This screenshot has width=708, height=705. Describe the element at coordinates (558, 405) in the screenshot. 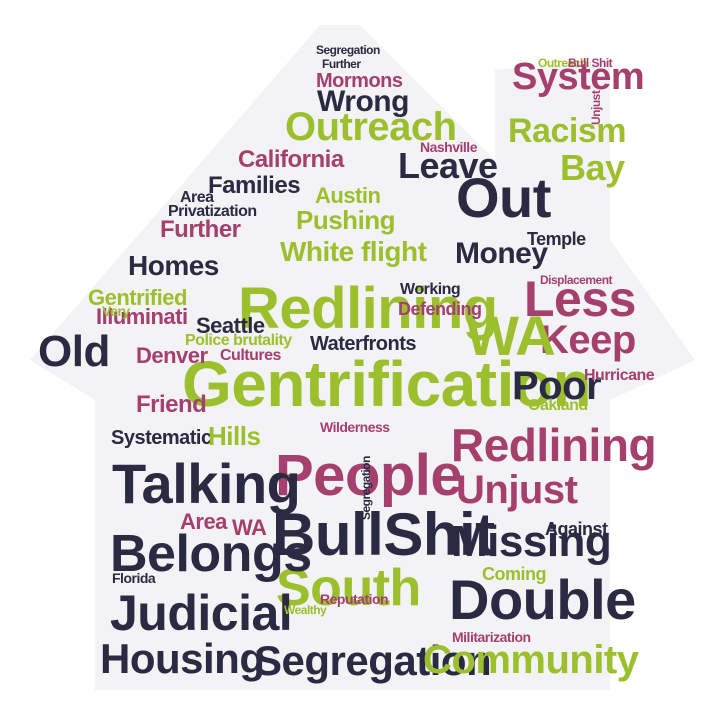

I see `word-oakland: Oakland` at that location.